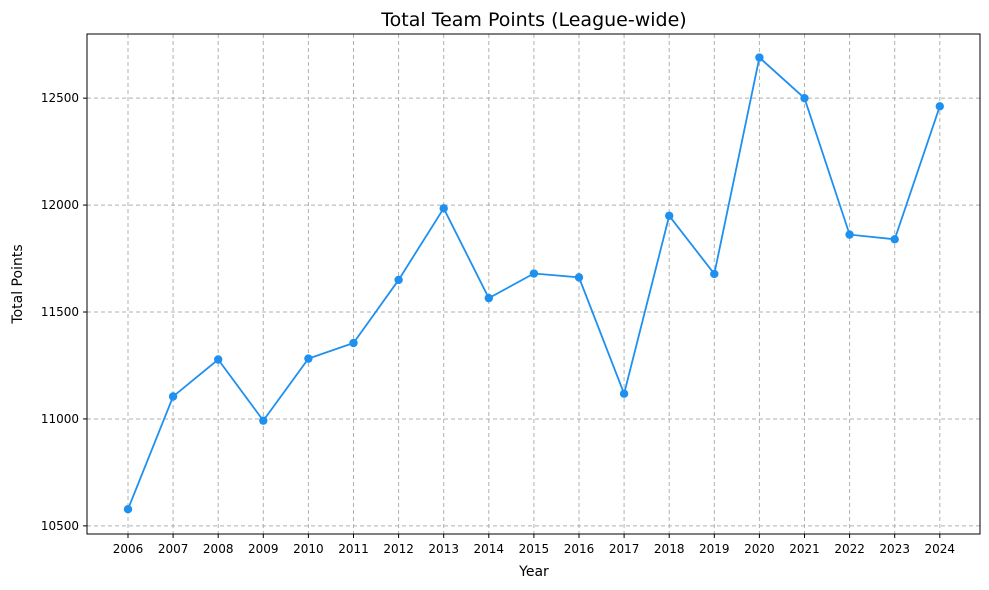 The width and height of the screenshot is (989, 590). Describe the element at coordinates (849, 549) in the screenshot. I see `x-tick-label: 2022` at that location.